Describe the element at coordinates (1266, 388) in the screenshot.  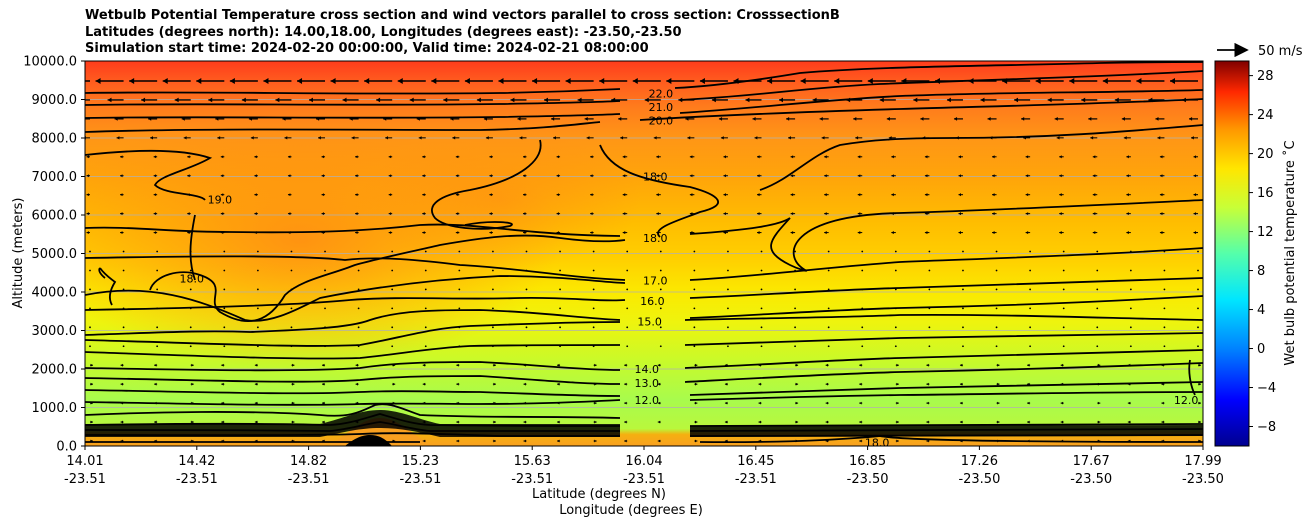
I see `colorbar-tick-label: −4` at that location.